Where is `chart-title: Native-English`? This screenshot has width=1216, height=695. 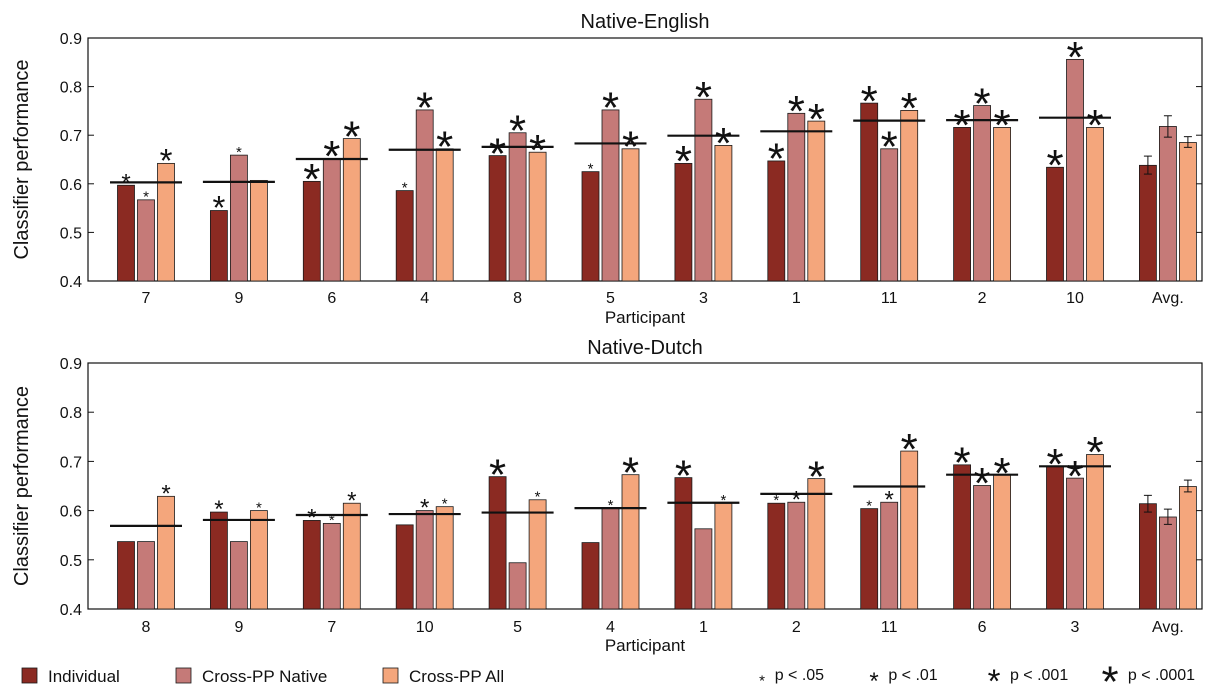 chart-title: Native-English is located at coordinates (645, 22).